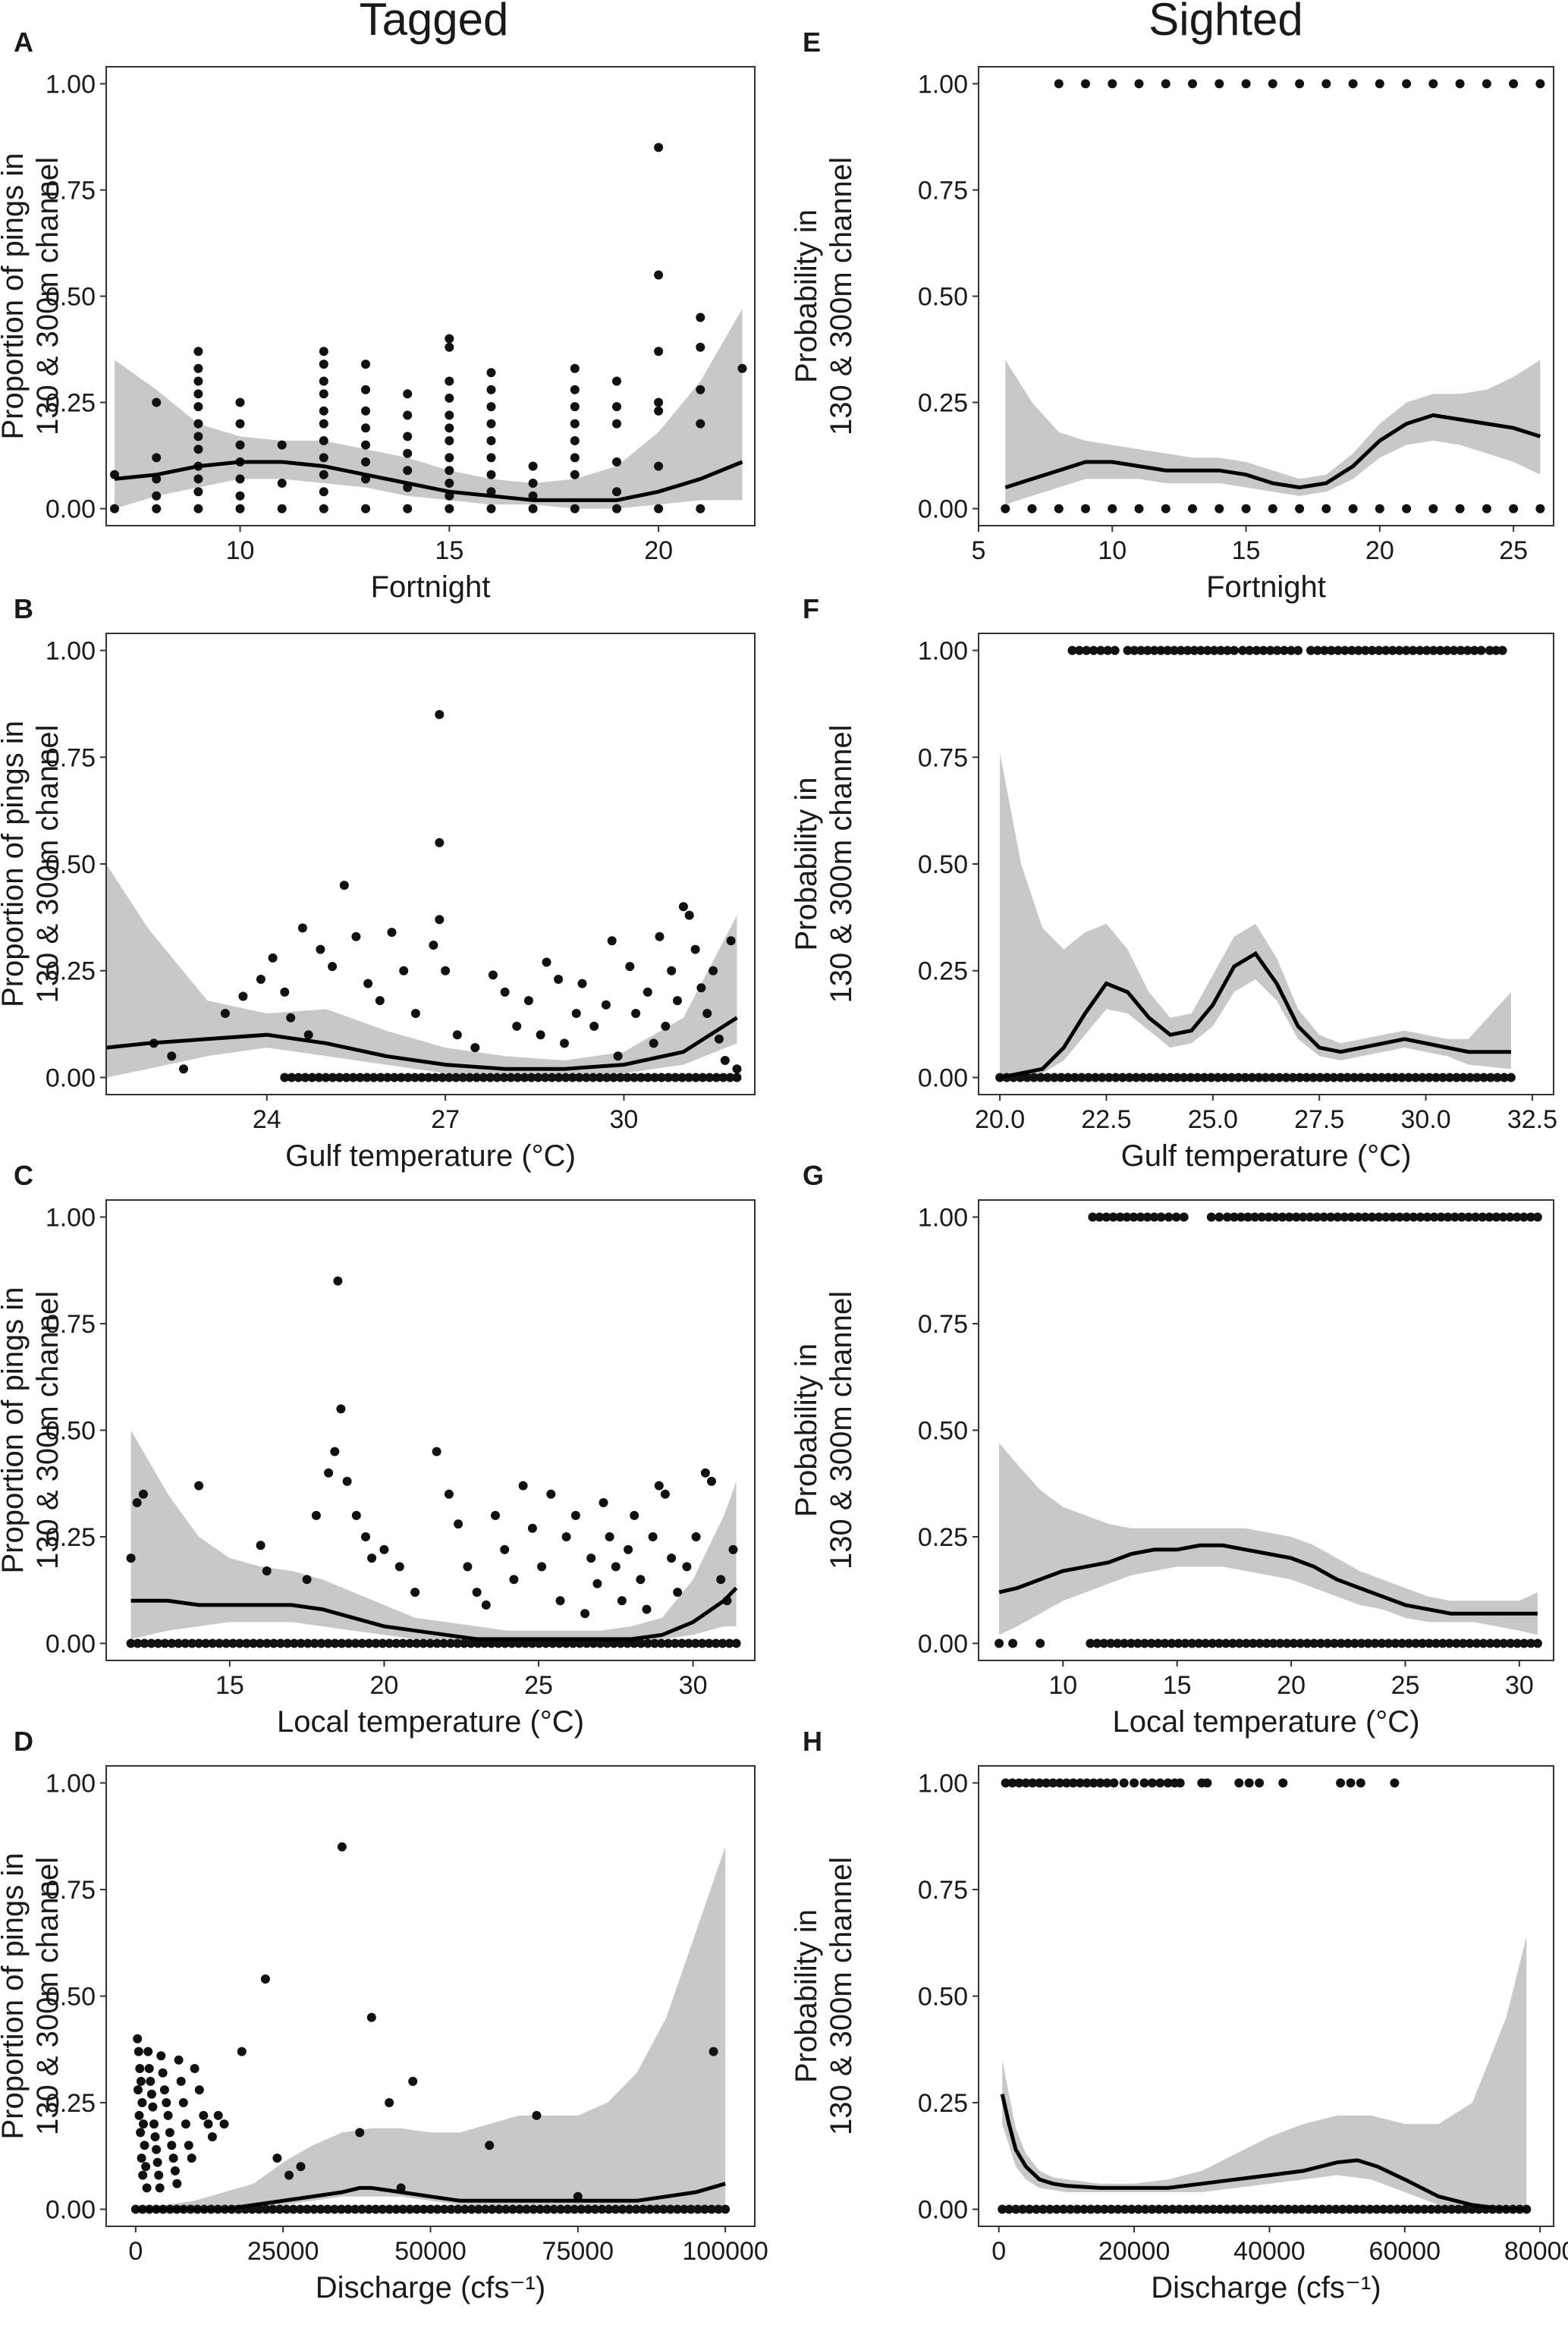 This screenshot has width=1568, height=2331. Describe the element at coordinates (943, 757) in the screenshot. I see `y-tick-label: 0.75` at that location.